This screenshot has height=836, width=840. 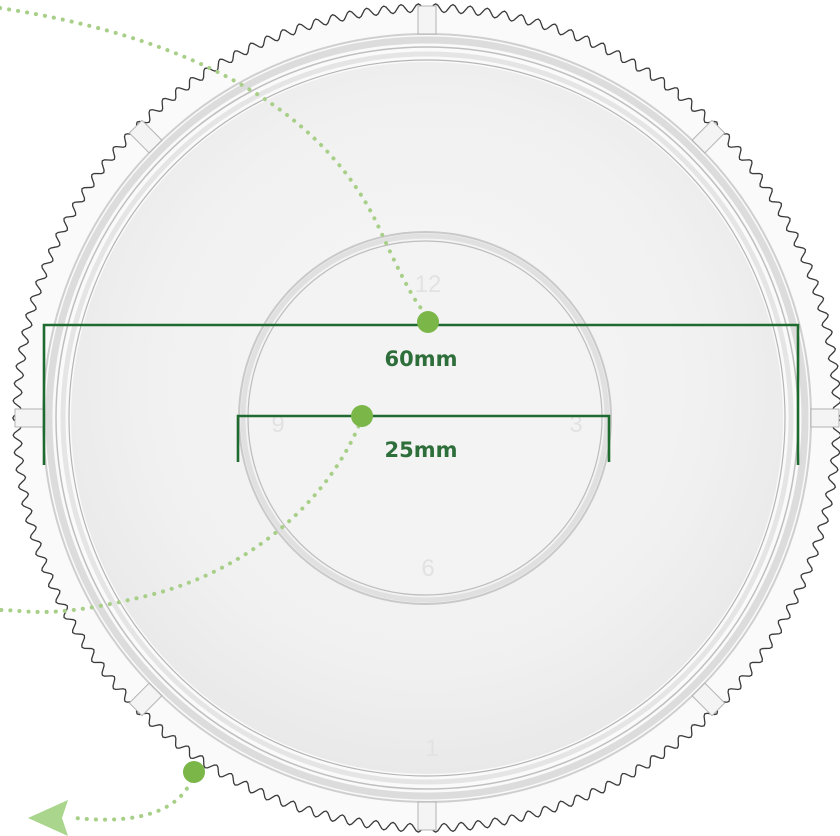 I want to click on dotted-path-bottom, so click(x=134, y=796).